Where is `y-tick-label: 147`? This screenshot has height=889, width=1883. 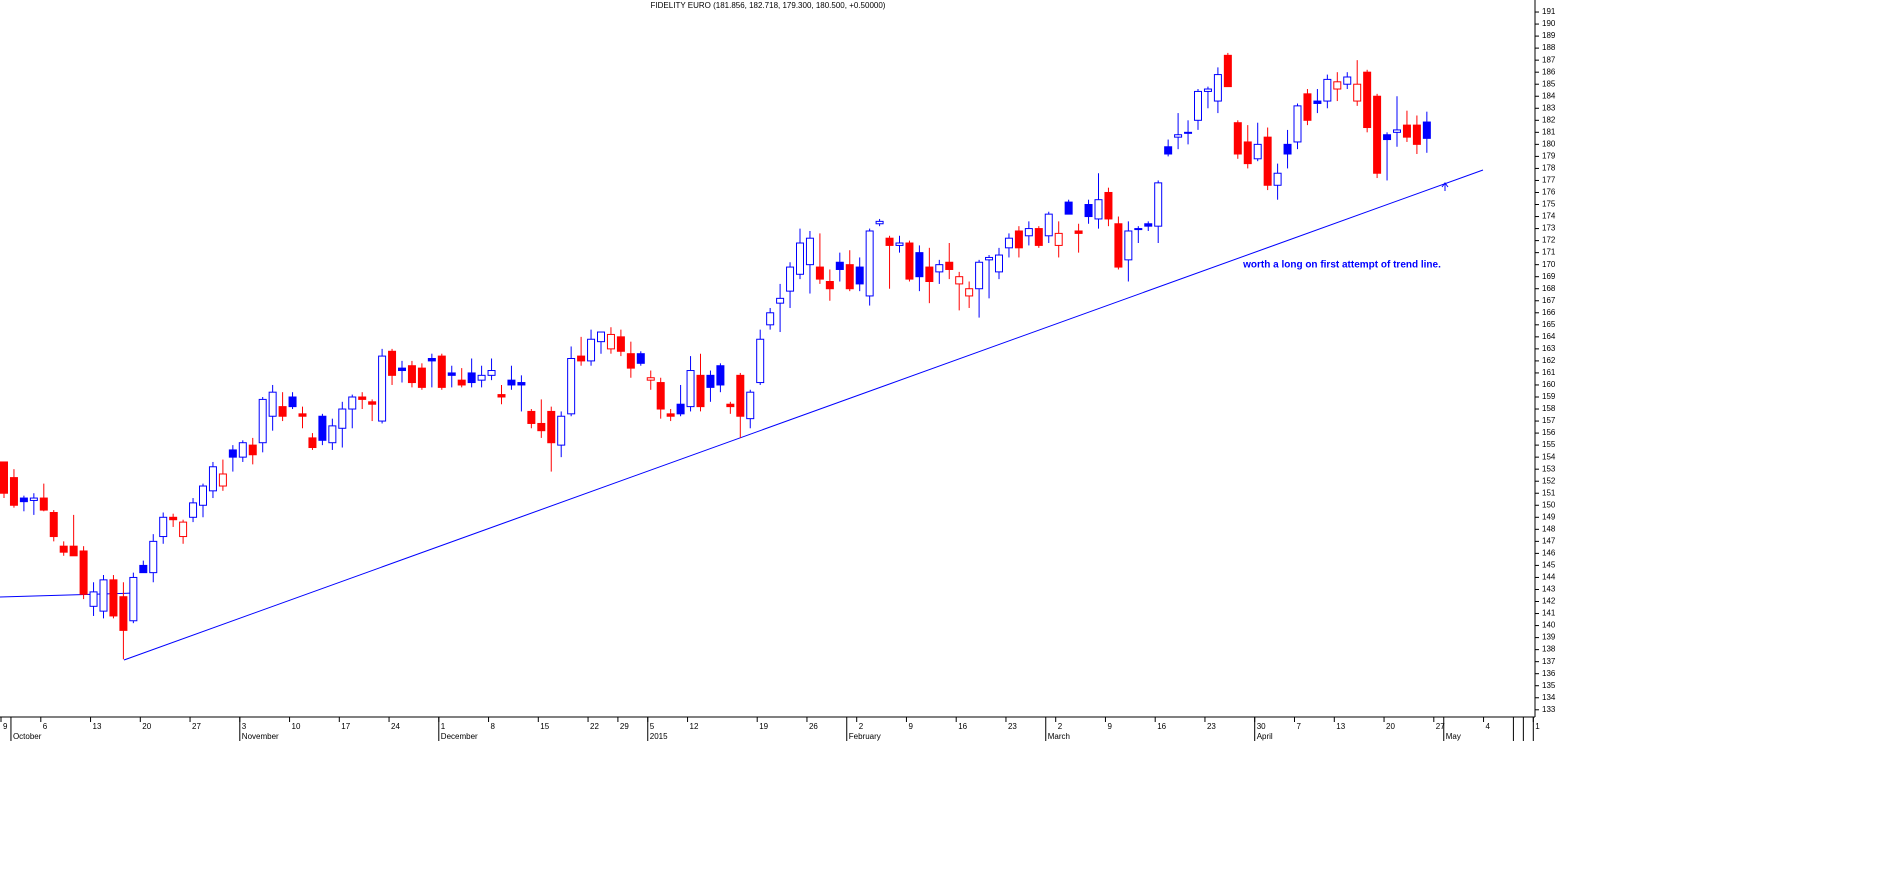 y-tick-label: 147 is located at coordinates (1549, 540).